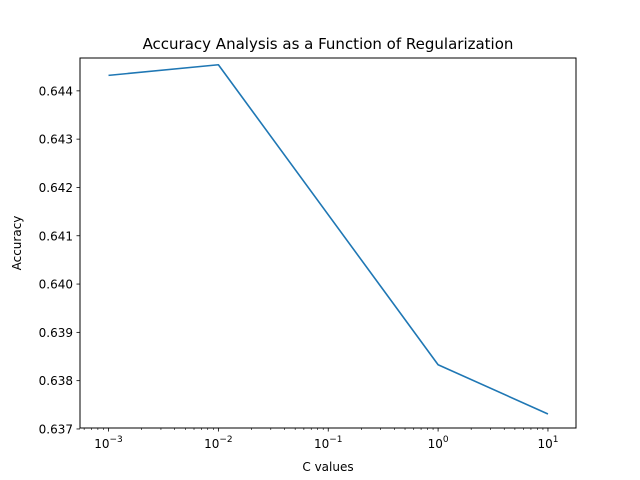 This screenshot has width=640, height=480. I want to click on x-axis-label: C values, so click(327, 467).